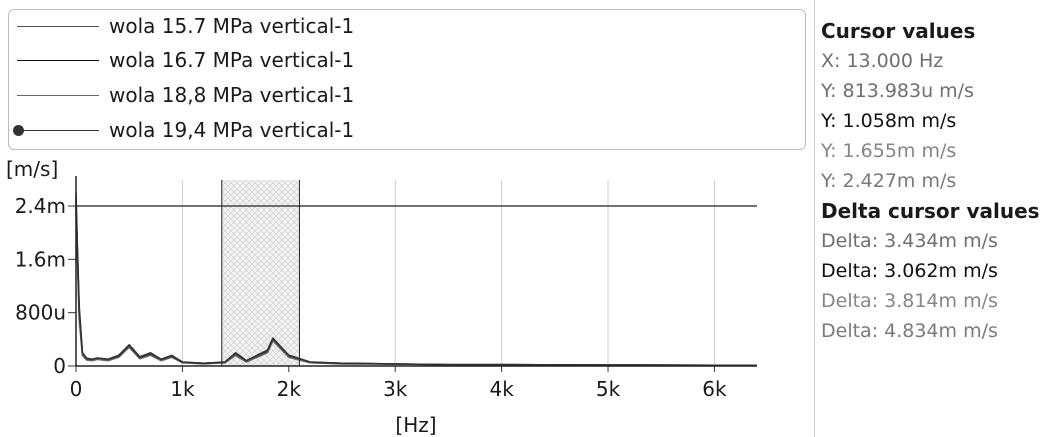 This screenshot has height=437, width=1048. What do you see at coordinates (814, 218) in the screenshot?
I see `panel-divider` at bounding box center [814, 218].